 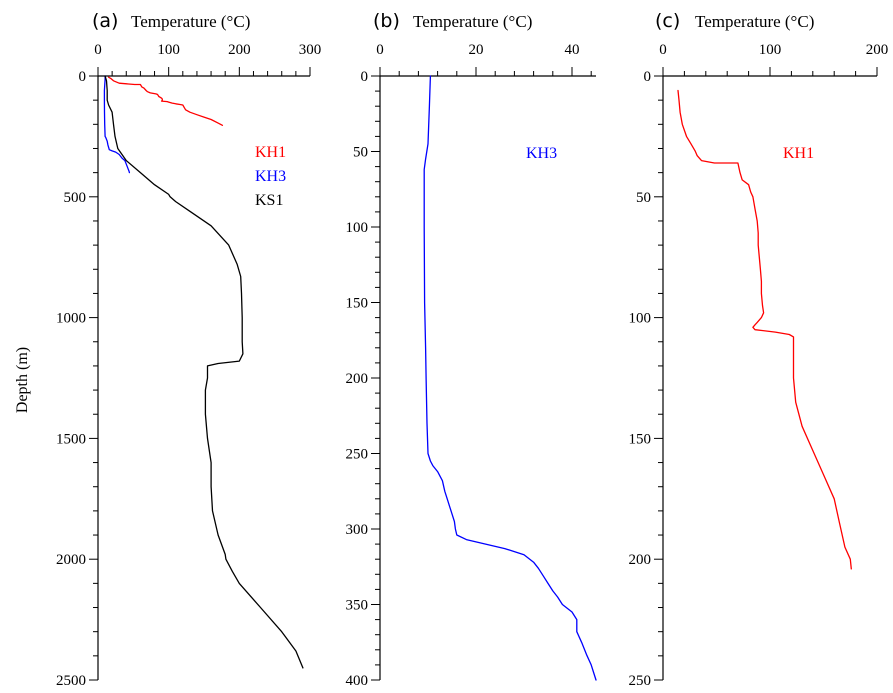 What do you see at coordinates (572, 50) in the screenshot?
I see `panel-b-xtick-label: 40` at bounding box center [572, 50].